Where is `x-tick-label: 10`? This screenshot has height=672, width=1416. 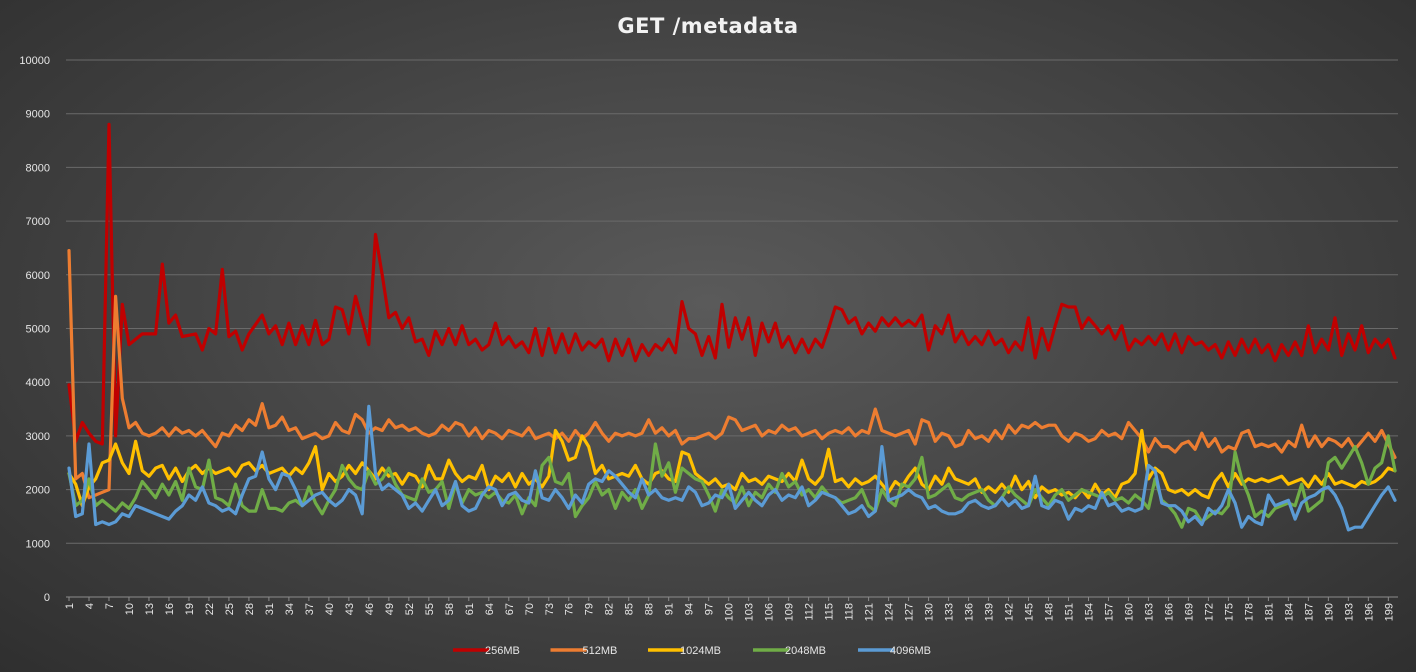
x-tick-label: 10 is located at coordinates (130, 609).